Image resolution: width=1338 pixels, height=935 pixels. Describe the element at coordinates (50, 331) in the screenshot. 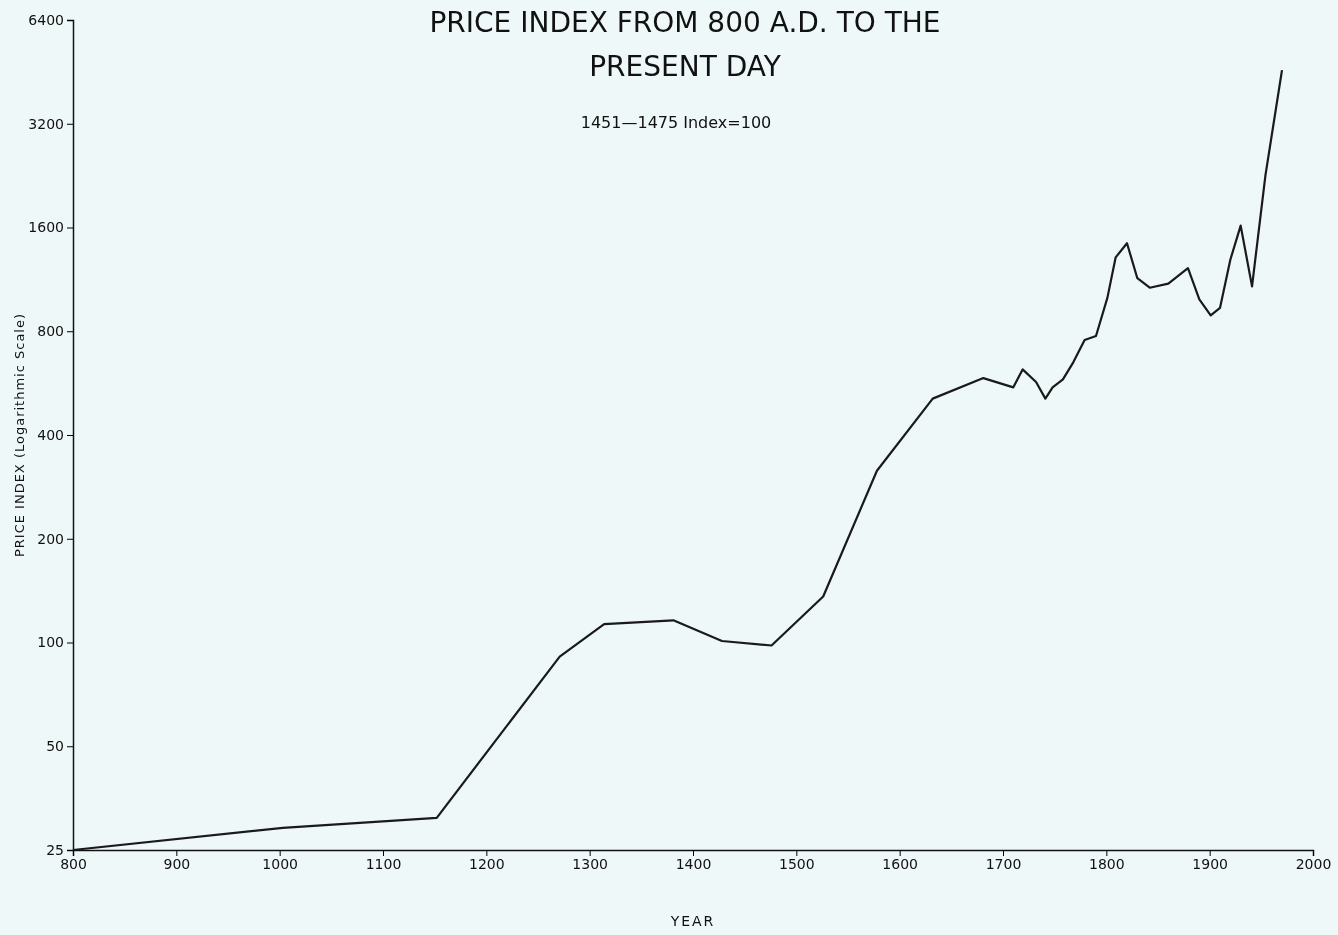

I see `y-tick-label: 800` at that location.